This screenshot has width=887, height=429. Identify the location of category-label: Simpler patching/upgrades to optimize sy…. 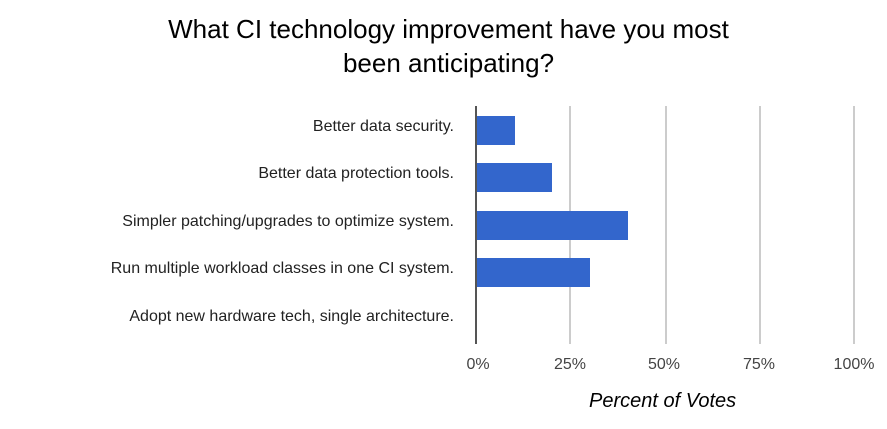
(288, 221).